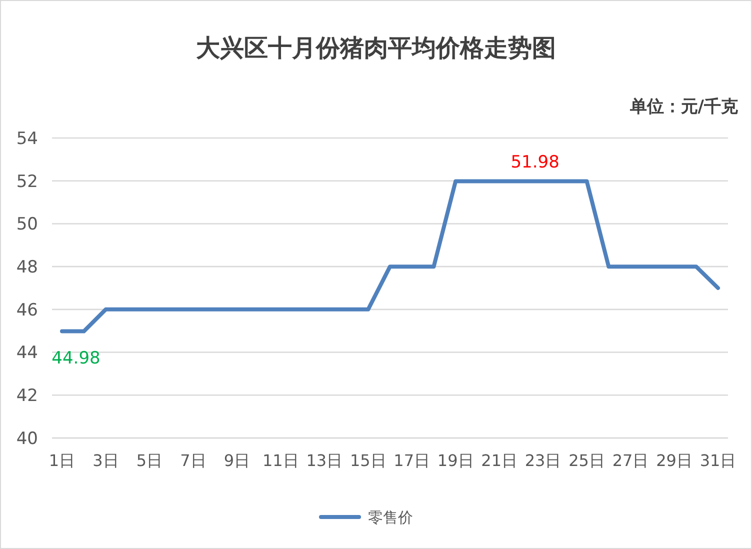 Image resolution: width=752 pixels, height=549 pixels. I want to click on x-tick-label: 11日, so click(280, 460).